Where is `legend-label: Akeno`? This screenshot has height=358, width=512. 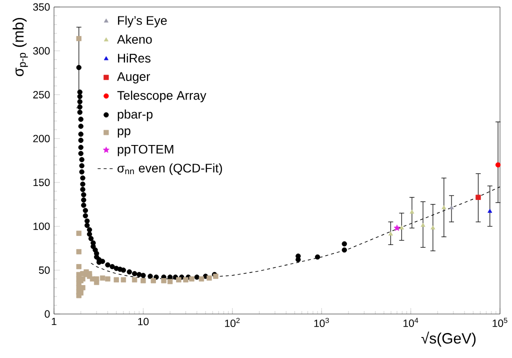 legend-label: Akeno is located at coordinates (134, 39).